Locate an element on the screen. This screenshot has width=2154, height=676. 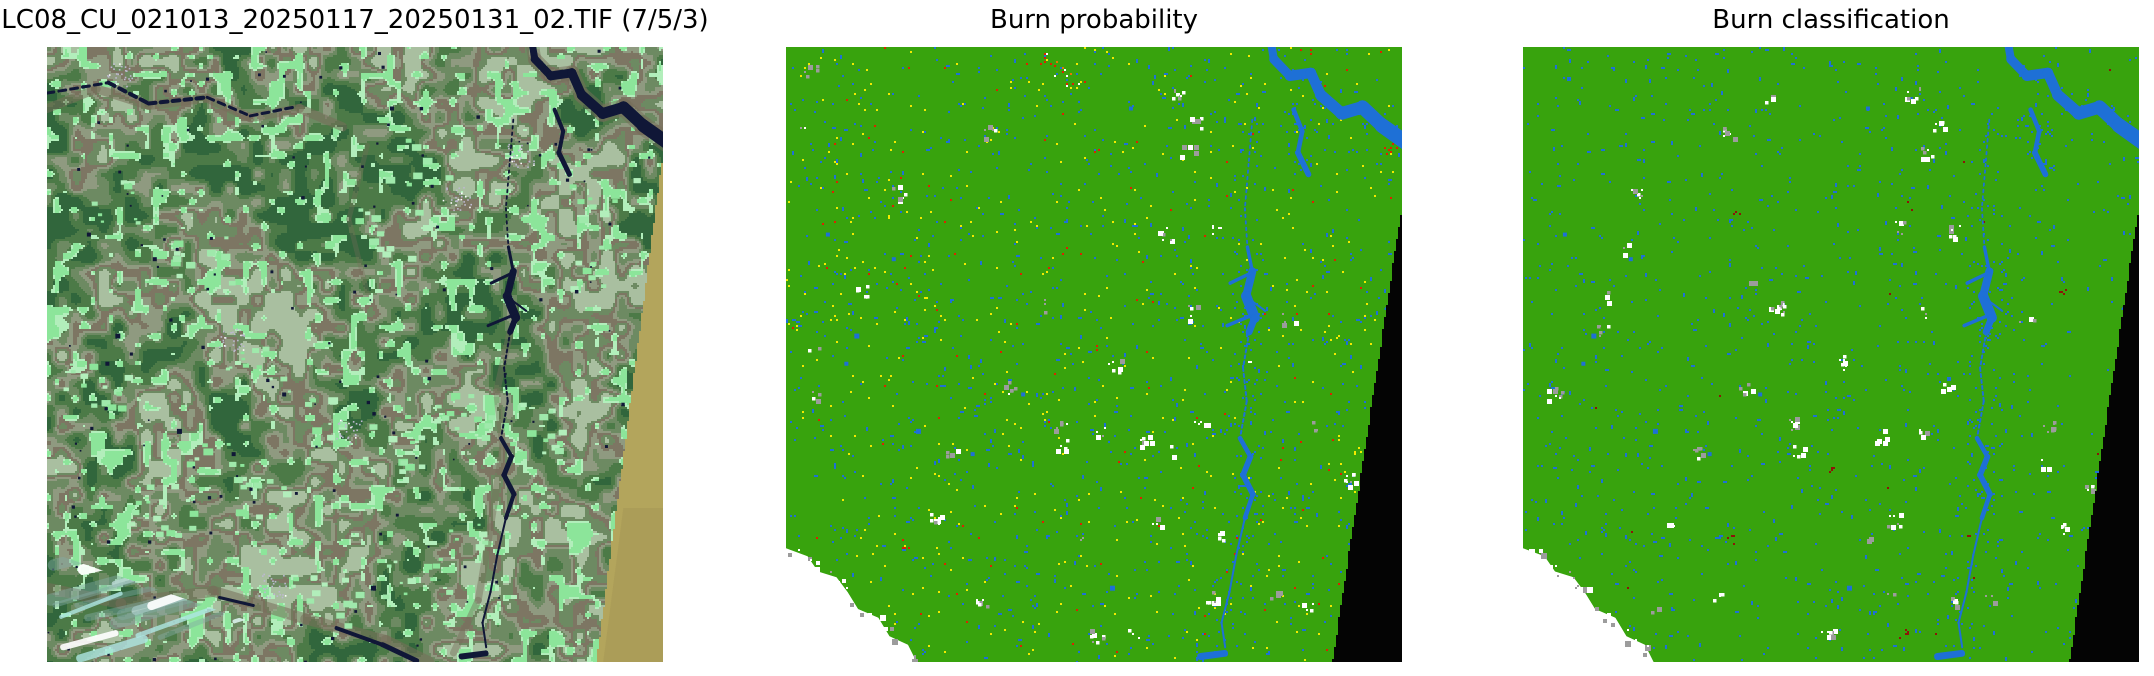
panel-title-burn-probability: Burn probability is located at coordinates (1094, 20).